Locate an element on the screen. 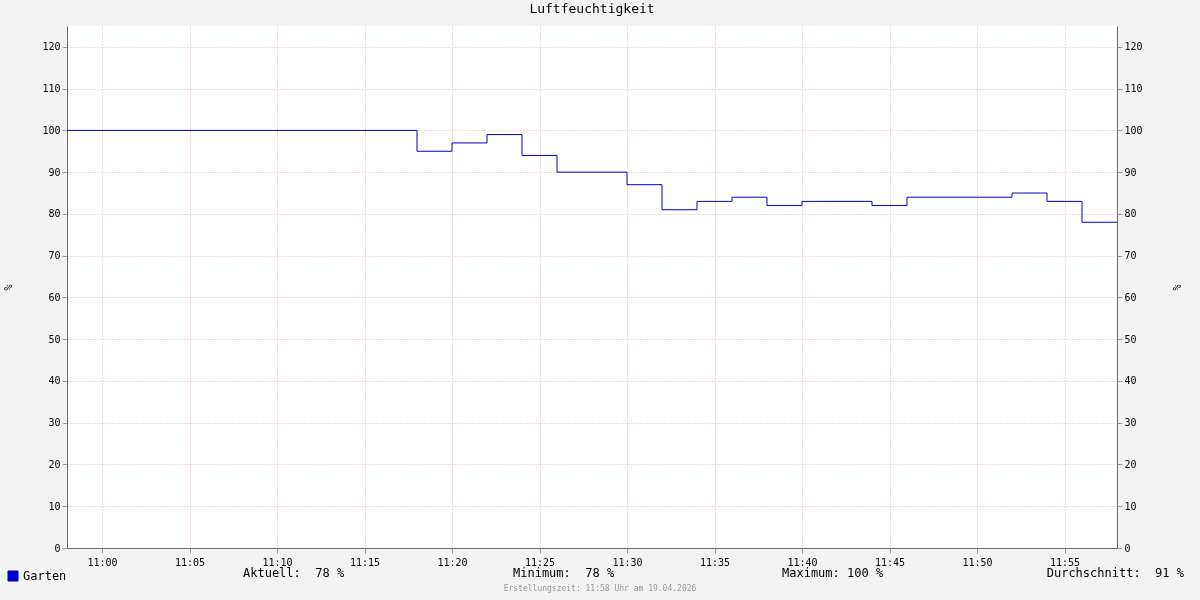 Image resolution: width=1200 pixels, height=600 pixels. x-tick-label: 11:00 is located at coordinates (102, 562).